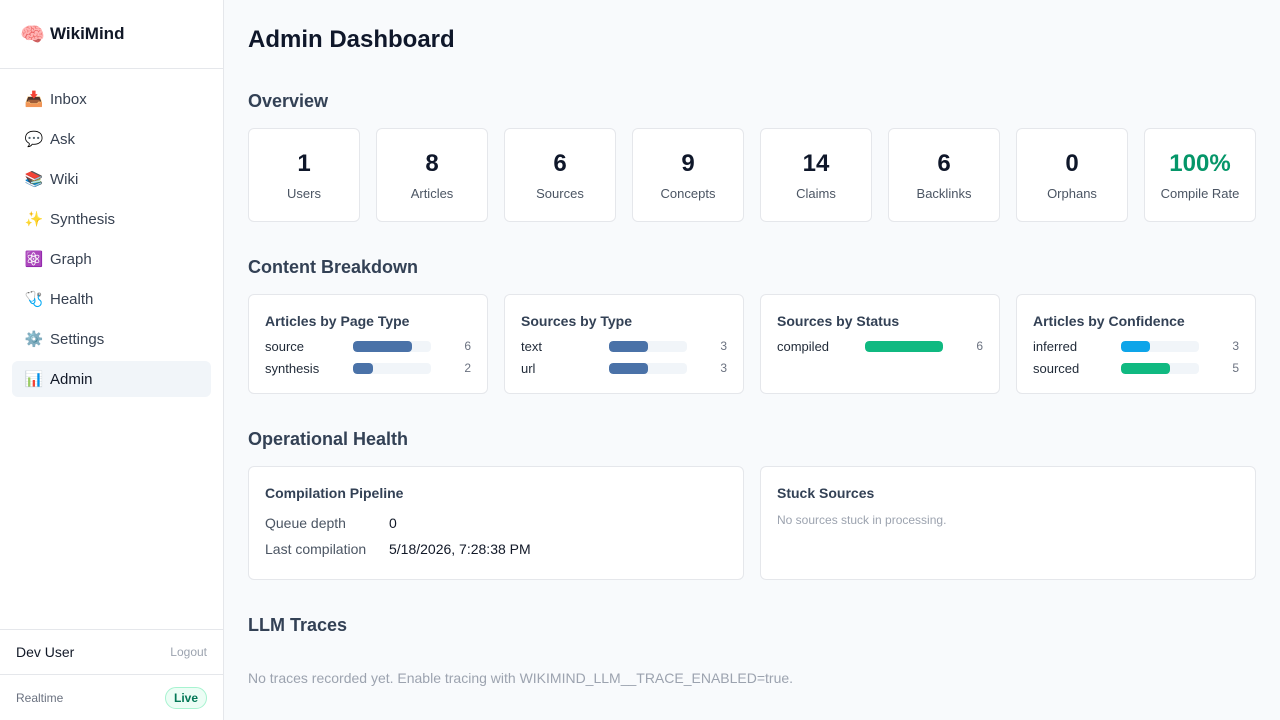 The width and height of the screenshot is (1280, 720). What do you see at coordinates (1200, 163) in the screenshot?
I see `stat-value: 100%` at bounding box center [1200, 163].